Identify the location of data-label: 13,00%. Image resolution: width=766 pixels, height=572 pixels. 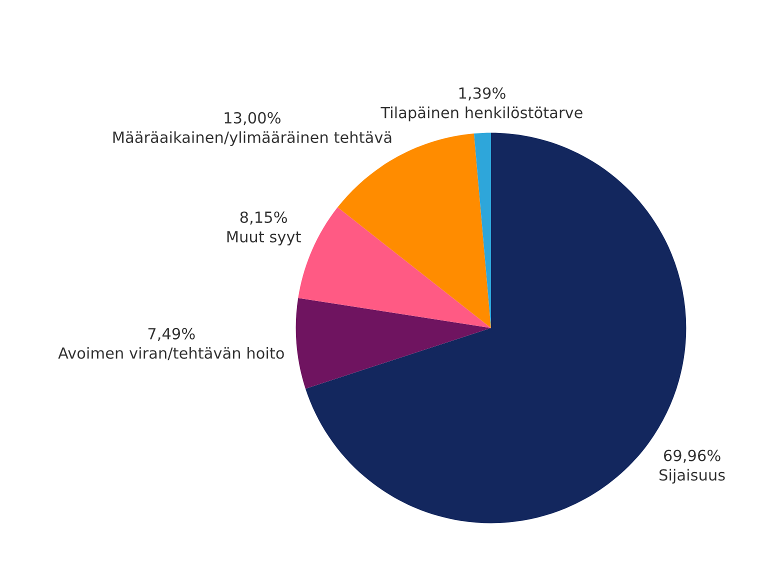
(252, 119).